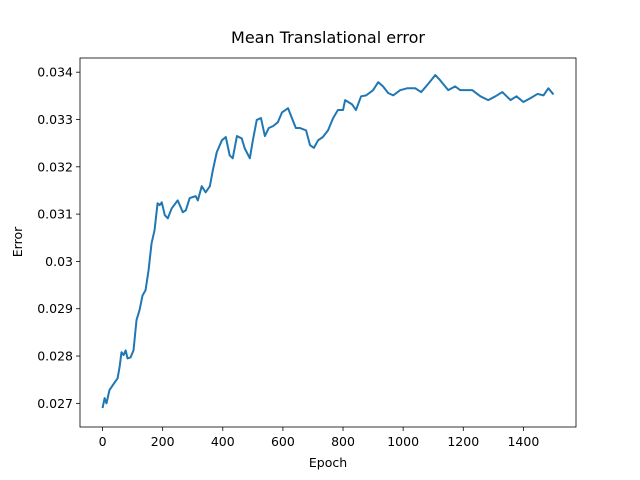 This screenshot has width=640, height=480. Describe the element at coordinates (55, 308) in the screenshot. I see `y-tick-label: 0.029` at that location.